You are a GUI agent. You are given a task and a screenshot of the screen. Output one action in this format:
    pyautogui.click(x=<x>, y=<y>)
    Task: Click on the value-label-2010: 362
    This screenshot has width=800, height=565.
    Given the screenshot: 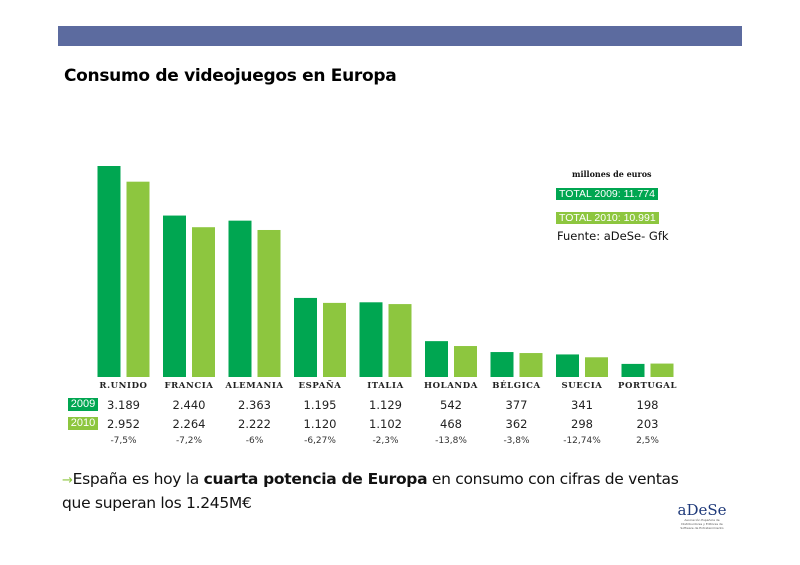 What is the action you would take?
    pyautogui.click(x=517, y=424)
    